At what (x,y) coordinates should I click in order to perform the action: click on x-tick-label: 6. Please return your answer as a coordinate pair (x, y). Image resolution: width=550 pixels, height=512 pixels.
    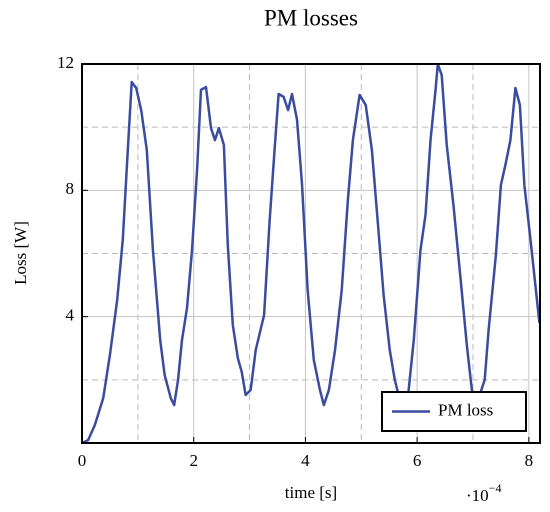
    Looking at the image, I should click on (417, 460).